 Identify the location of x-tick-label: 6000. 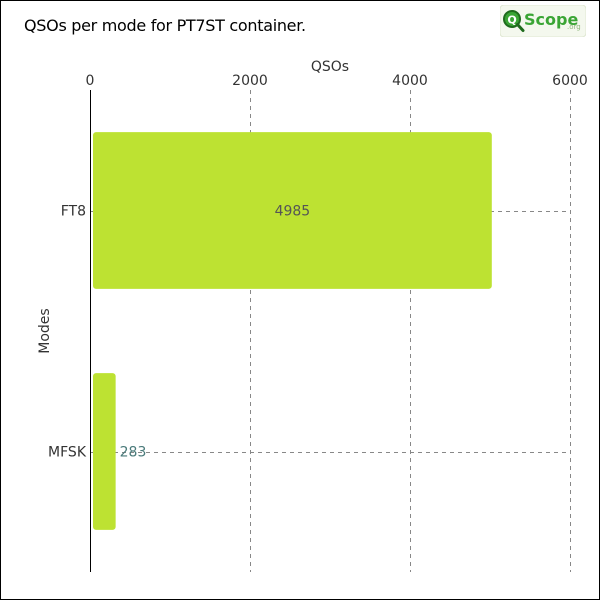
(570, 81).